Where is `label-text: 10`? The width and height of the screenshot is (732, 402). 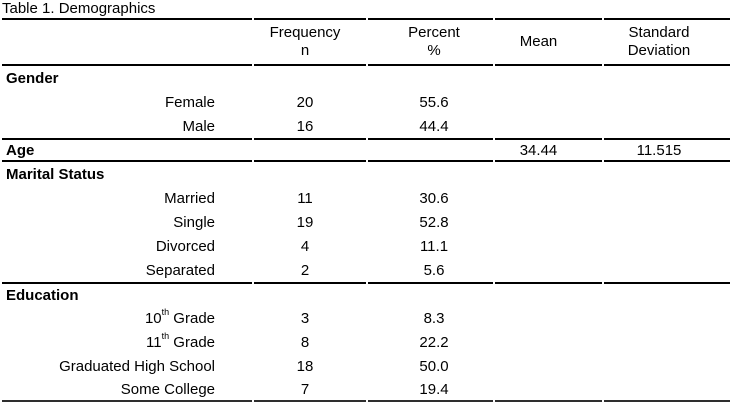
label-text: 10 is located at coordinates (153, 318).